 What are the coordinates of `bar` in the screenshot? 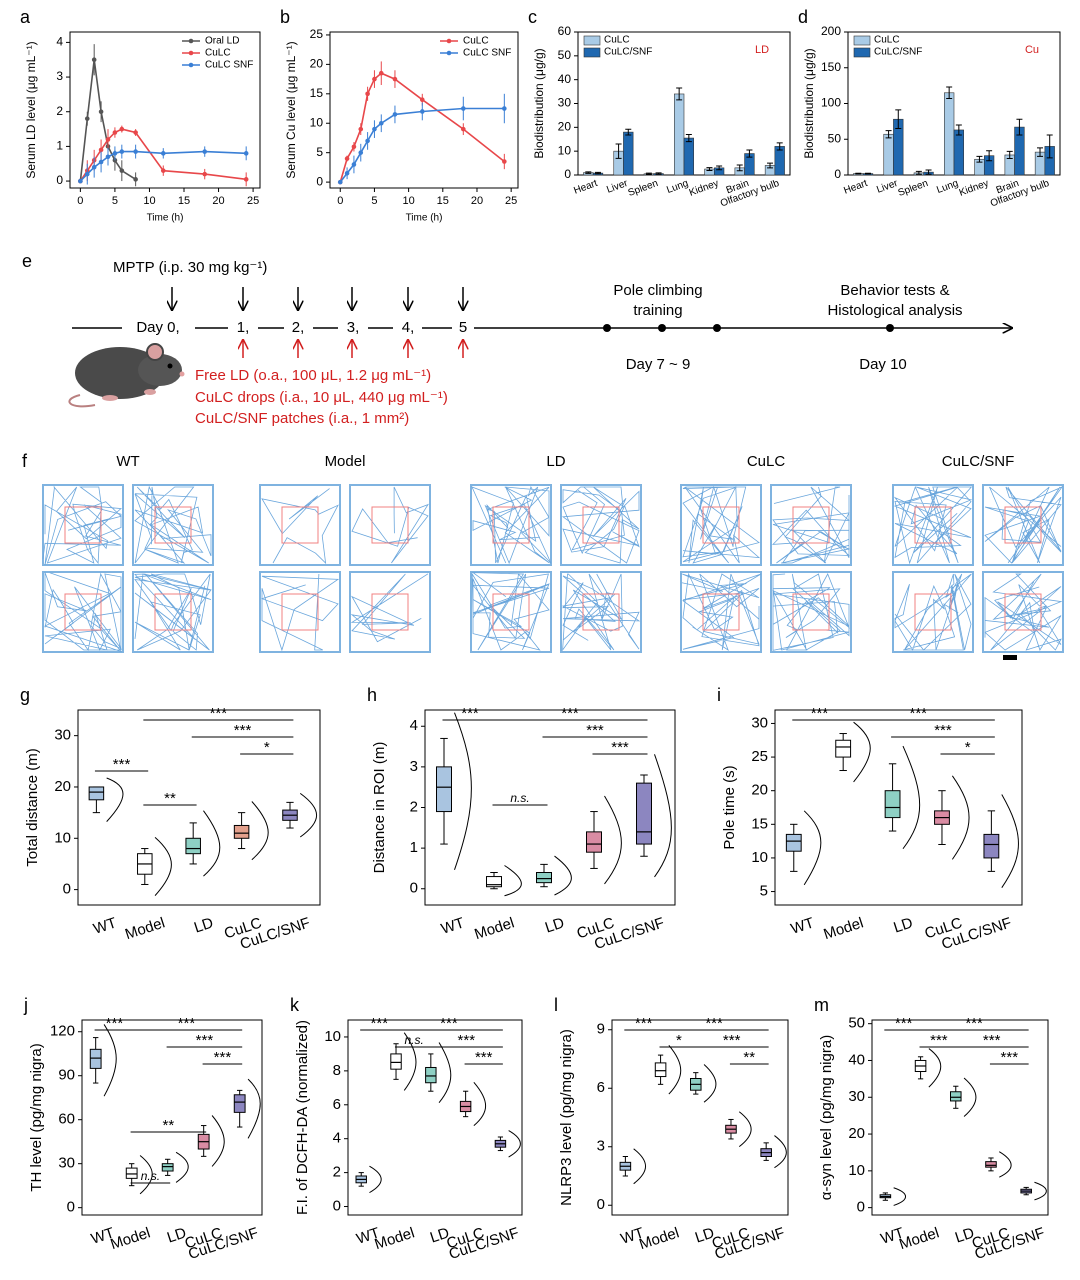 It's located at (958, 152).